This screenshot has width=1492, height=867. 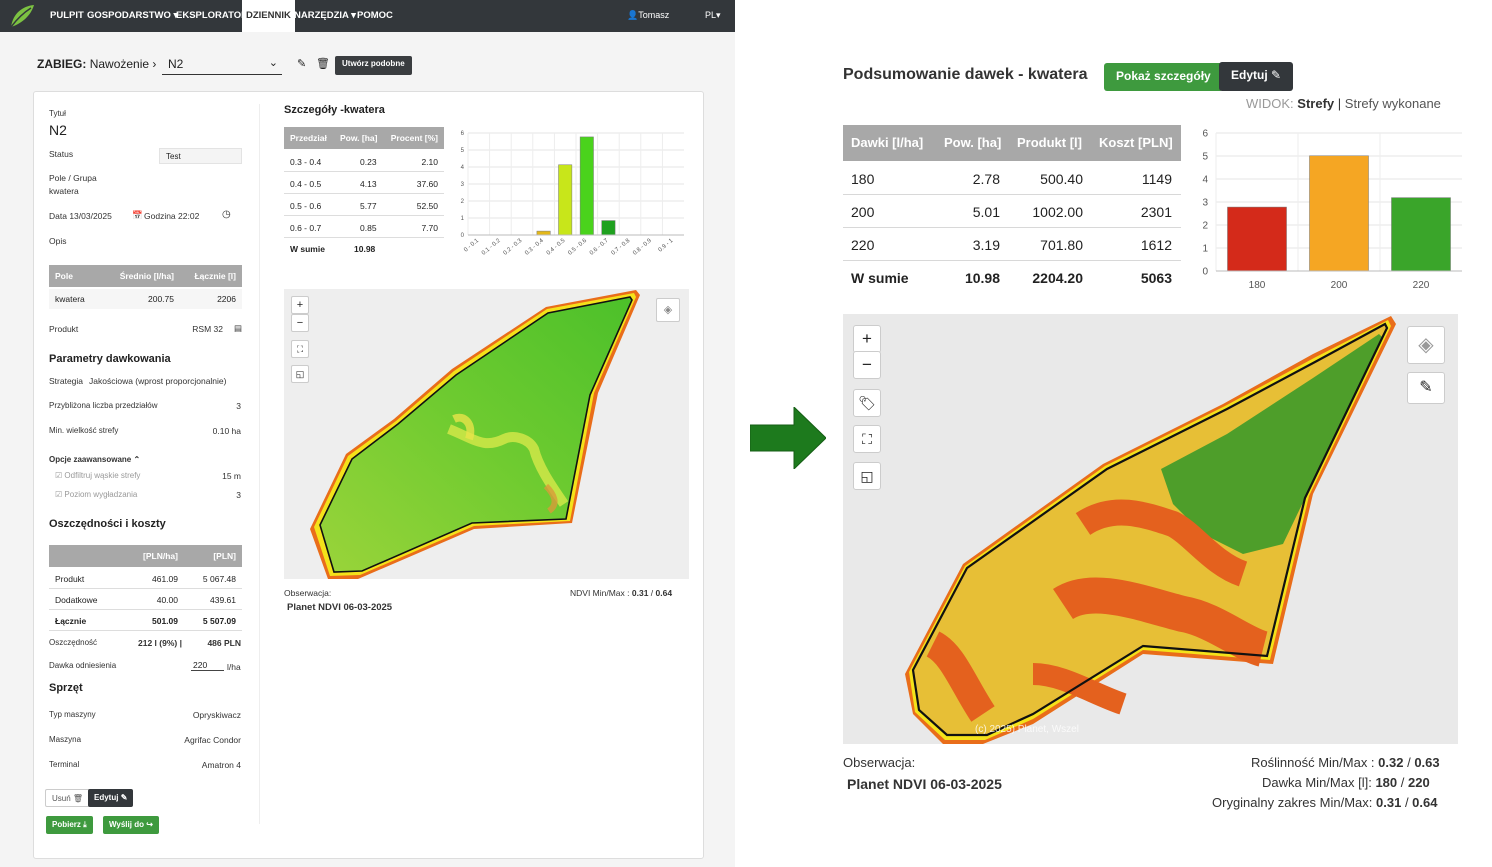 I want to click on terminal-value: Amatron 4, so click(x=221, y=765).